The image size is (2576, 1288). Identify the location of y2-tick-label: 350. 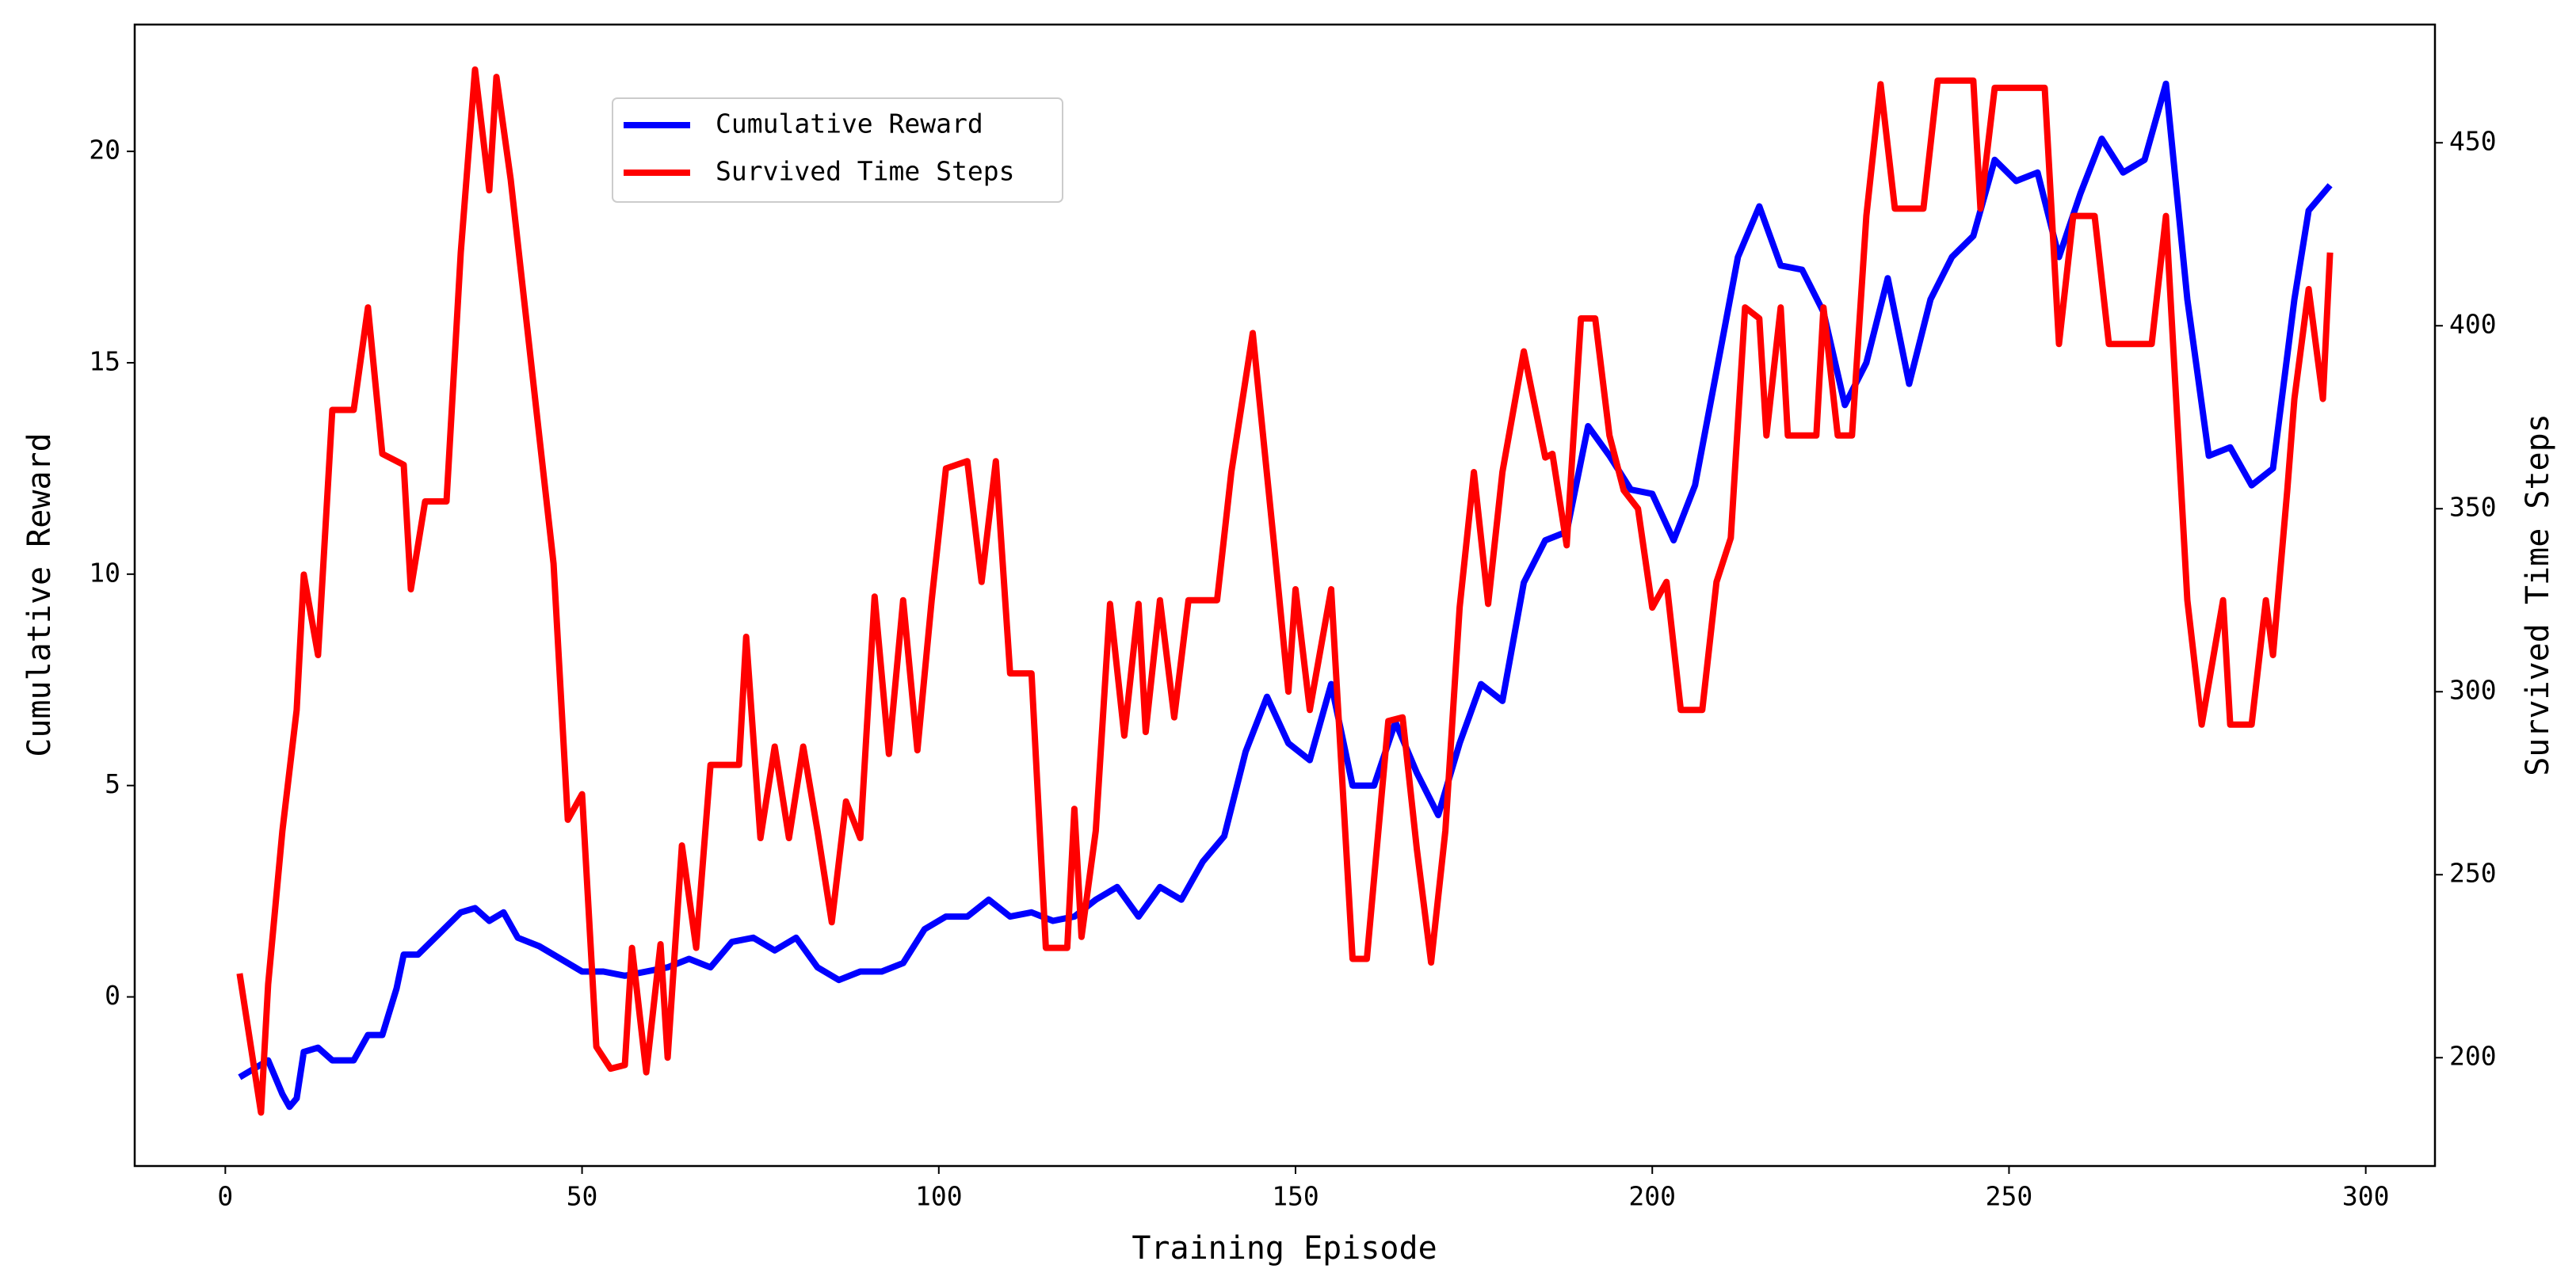
(2473, 508).